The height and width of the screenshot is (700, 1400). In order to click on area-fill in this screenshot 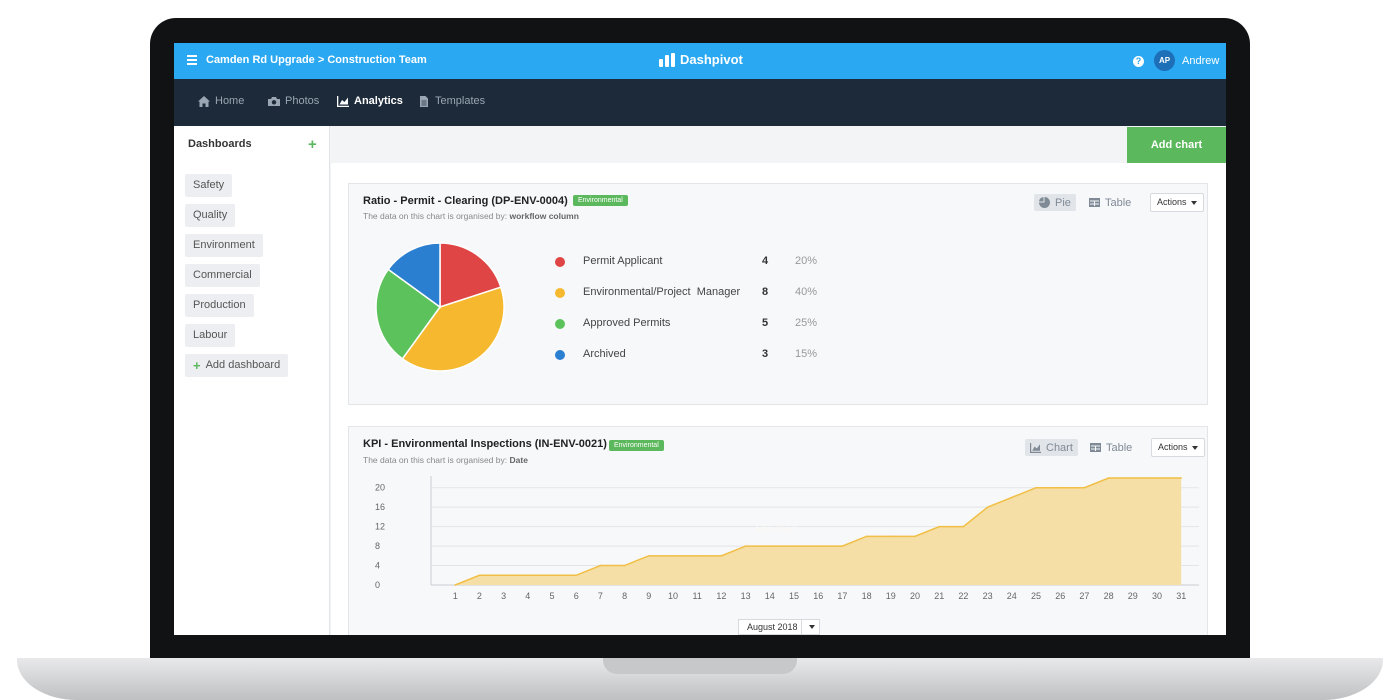, I will do `click(818, 531)`.